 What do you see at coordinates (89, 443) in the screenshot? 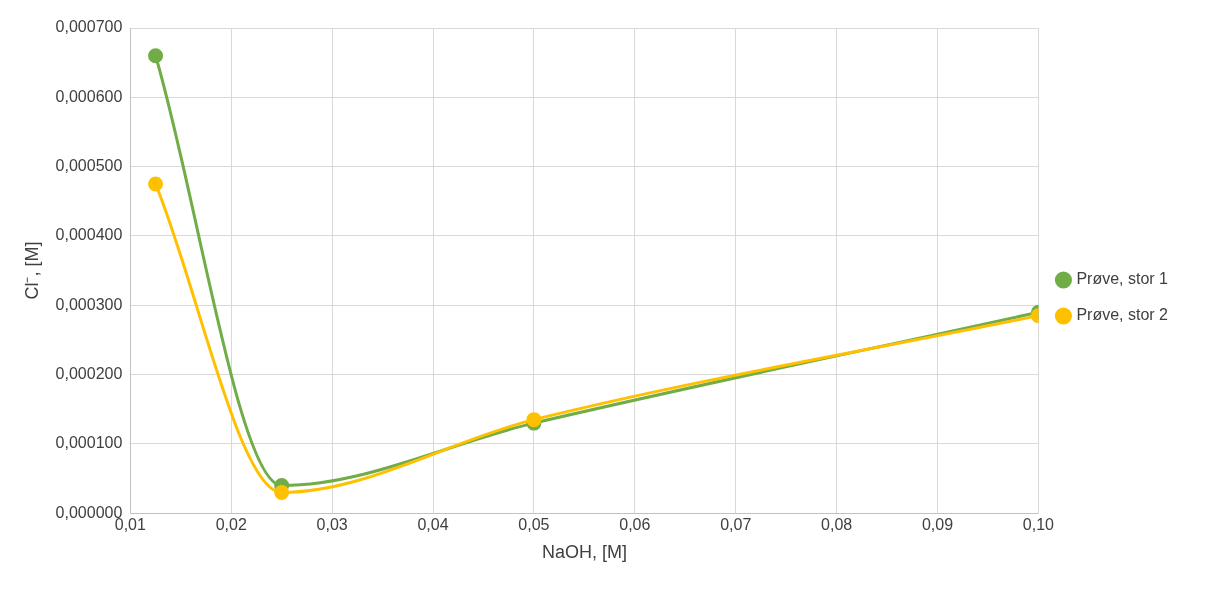
I see `y-tick-label: 0,000100` at bounding box center [89, 443].